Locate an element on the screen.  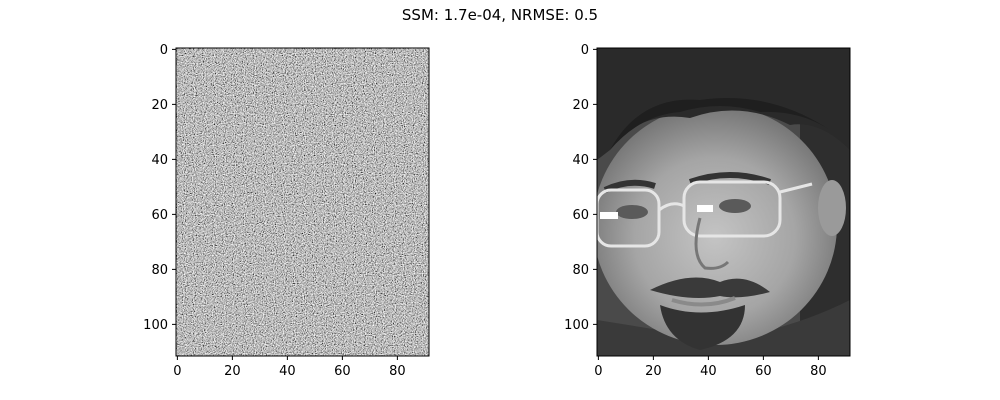
figure-title: SSM: 1.7e-04, NRMSE: 0.5 is located at coordinates (500, 15).